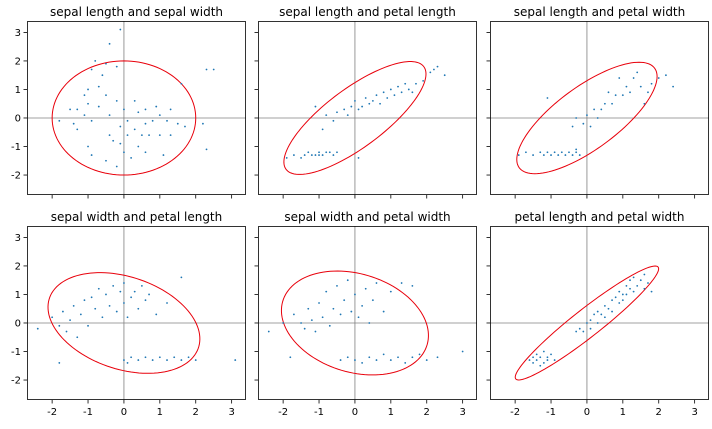  What do you see at coordinates (136, 108) in the screenshot?
I see `plot-area` at bounding box center [136, 108].